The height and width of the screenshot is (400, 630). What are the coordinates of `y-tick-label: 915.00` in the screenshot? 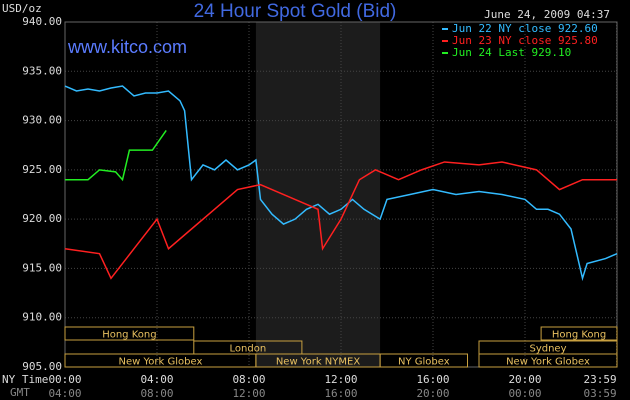 It's located at (42, 267).